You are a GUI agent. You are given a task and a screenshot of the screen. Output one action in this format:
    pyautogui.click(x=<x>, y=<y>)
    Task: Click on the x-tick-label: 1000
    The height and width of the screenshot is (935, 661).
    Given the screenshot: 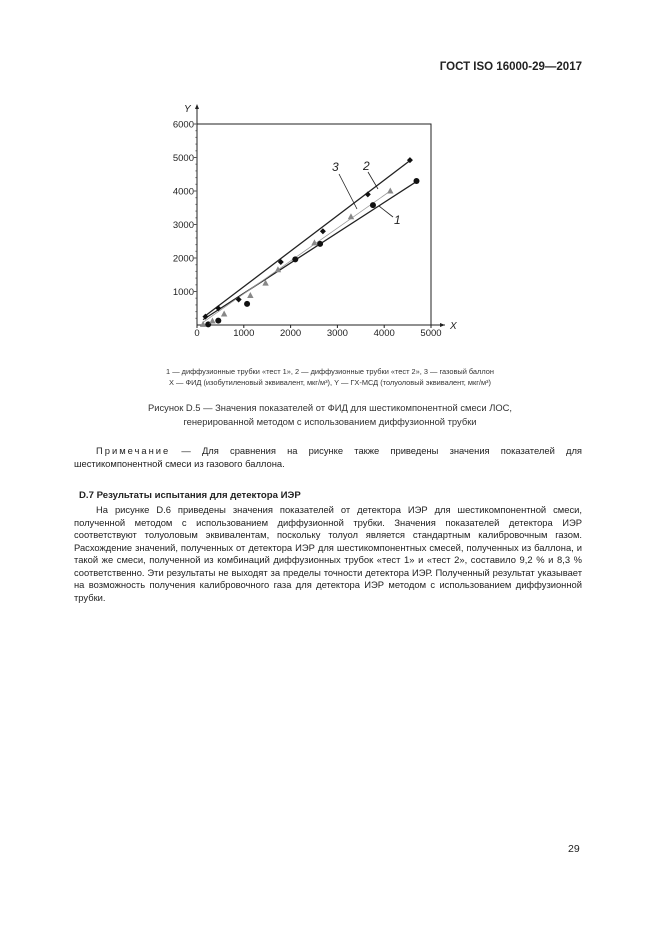 What is the action you would take?
    pyautogui.click(x=243, y=333)
    